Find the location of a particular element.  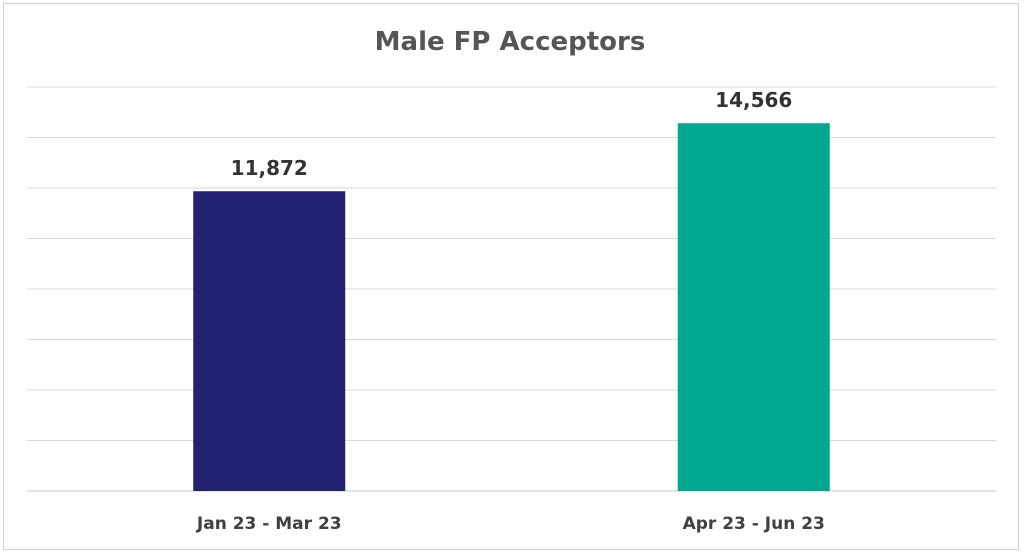

x-axis-ticks: Jan 23 - Mar 23 Apr 23 - Jun 23 is located at coordinates (510, 524).